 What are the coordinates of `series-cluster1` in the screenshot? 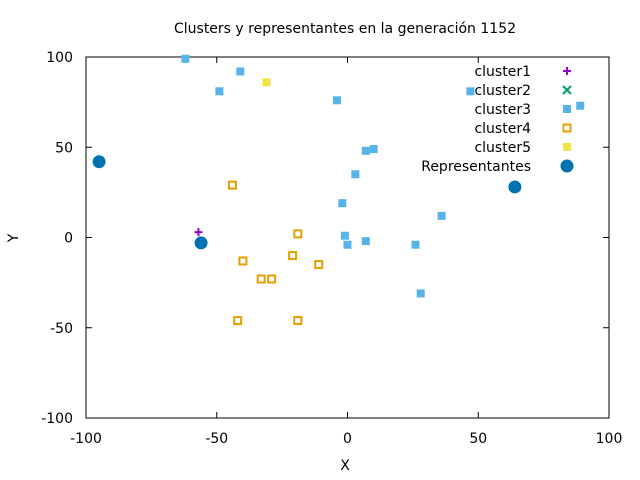 It's located at (198, 232).